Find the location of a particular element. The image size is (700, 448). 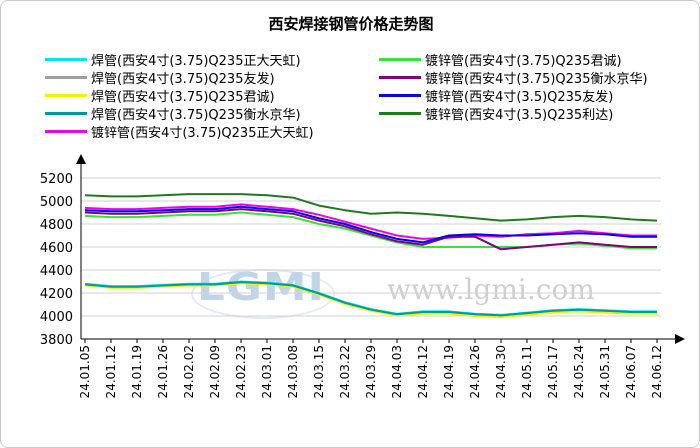

legend-label: 镀锌管(西安4寸(3.75)Q235君诚) is located at coordinates (523, 61).